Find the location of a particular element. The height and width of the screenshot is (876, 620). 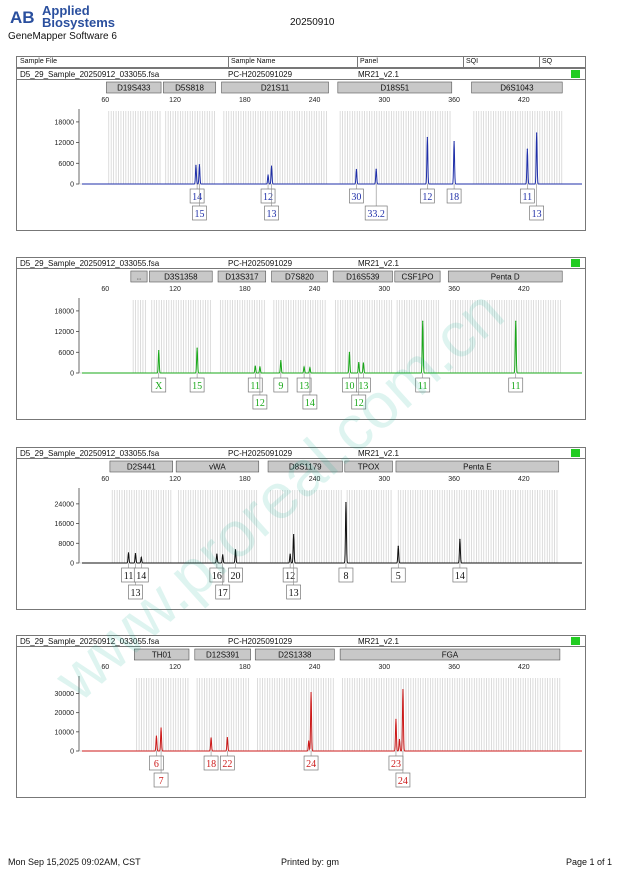

allele-label: 16 is located at coordinates (217, 576).